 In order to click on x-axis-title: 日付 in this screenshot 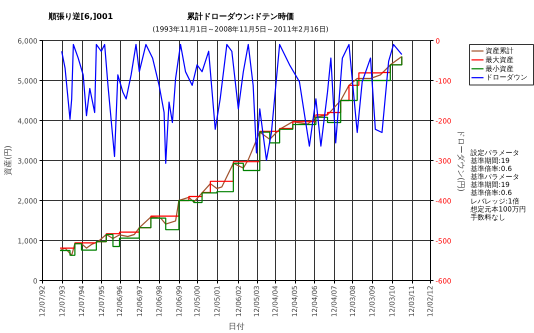, I will do `click(236, 326)`.